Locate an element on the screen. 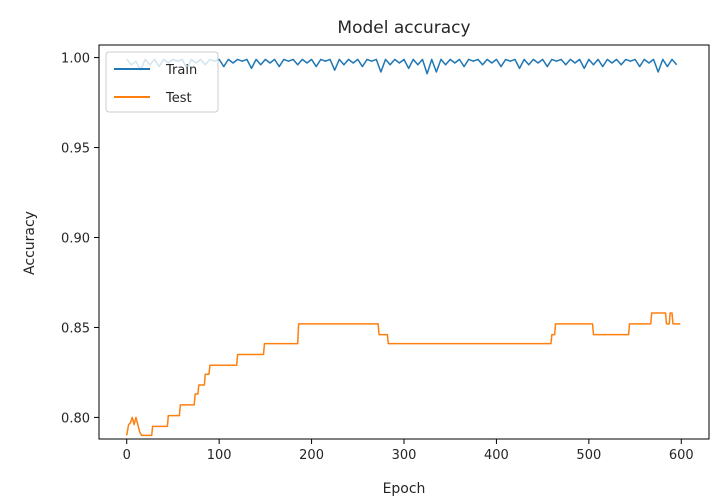  x-tick-label: 500 is located at coordinates (588, 455).